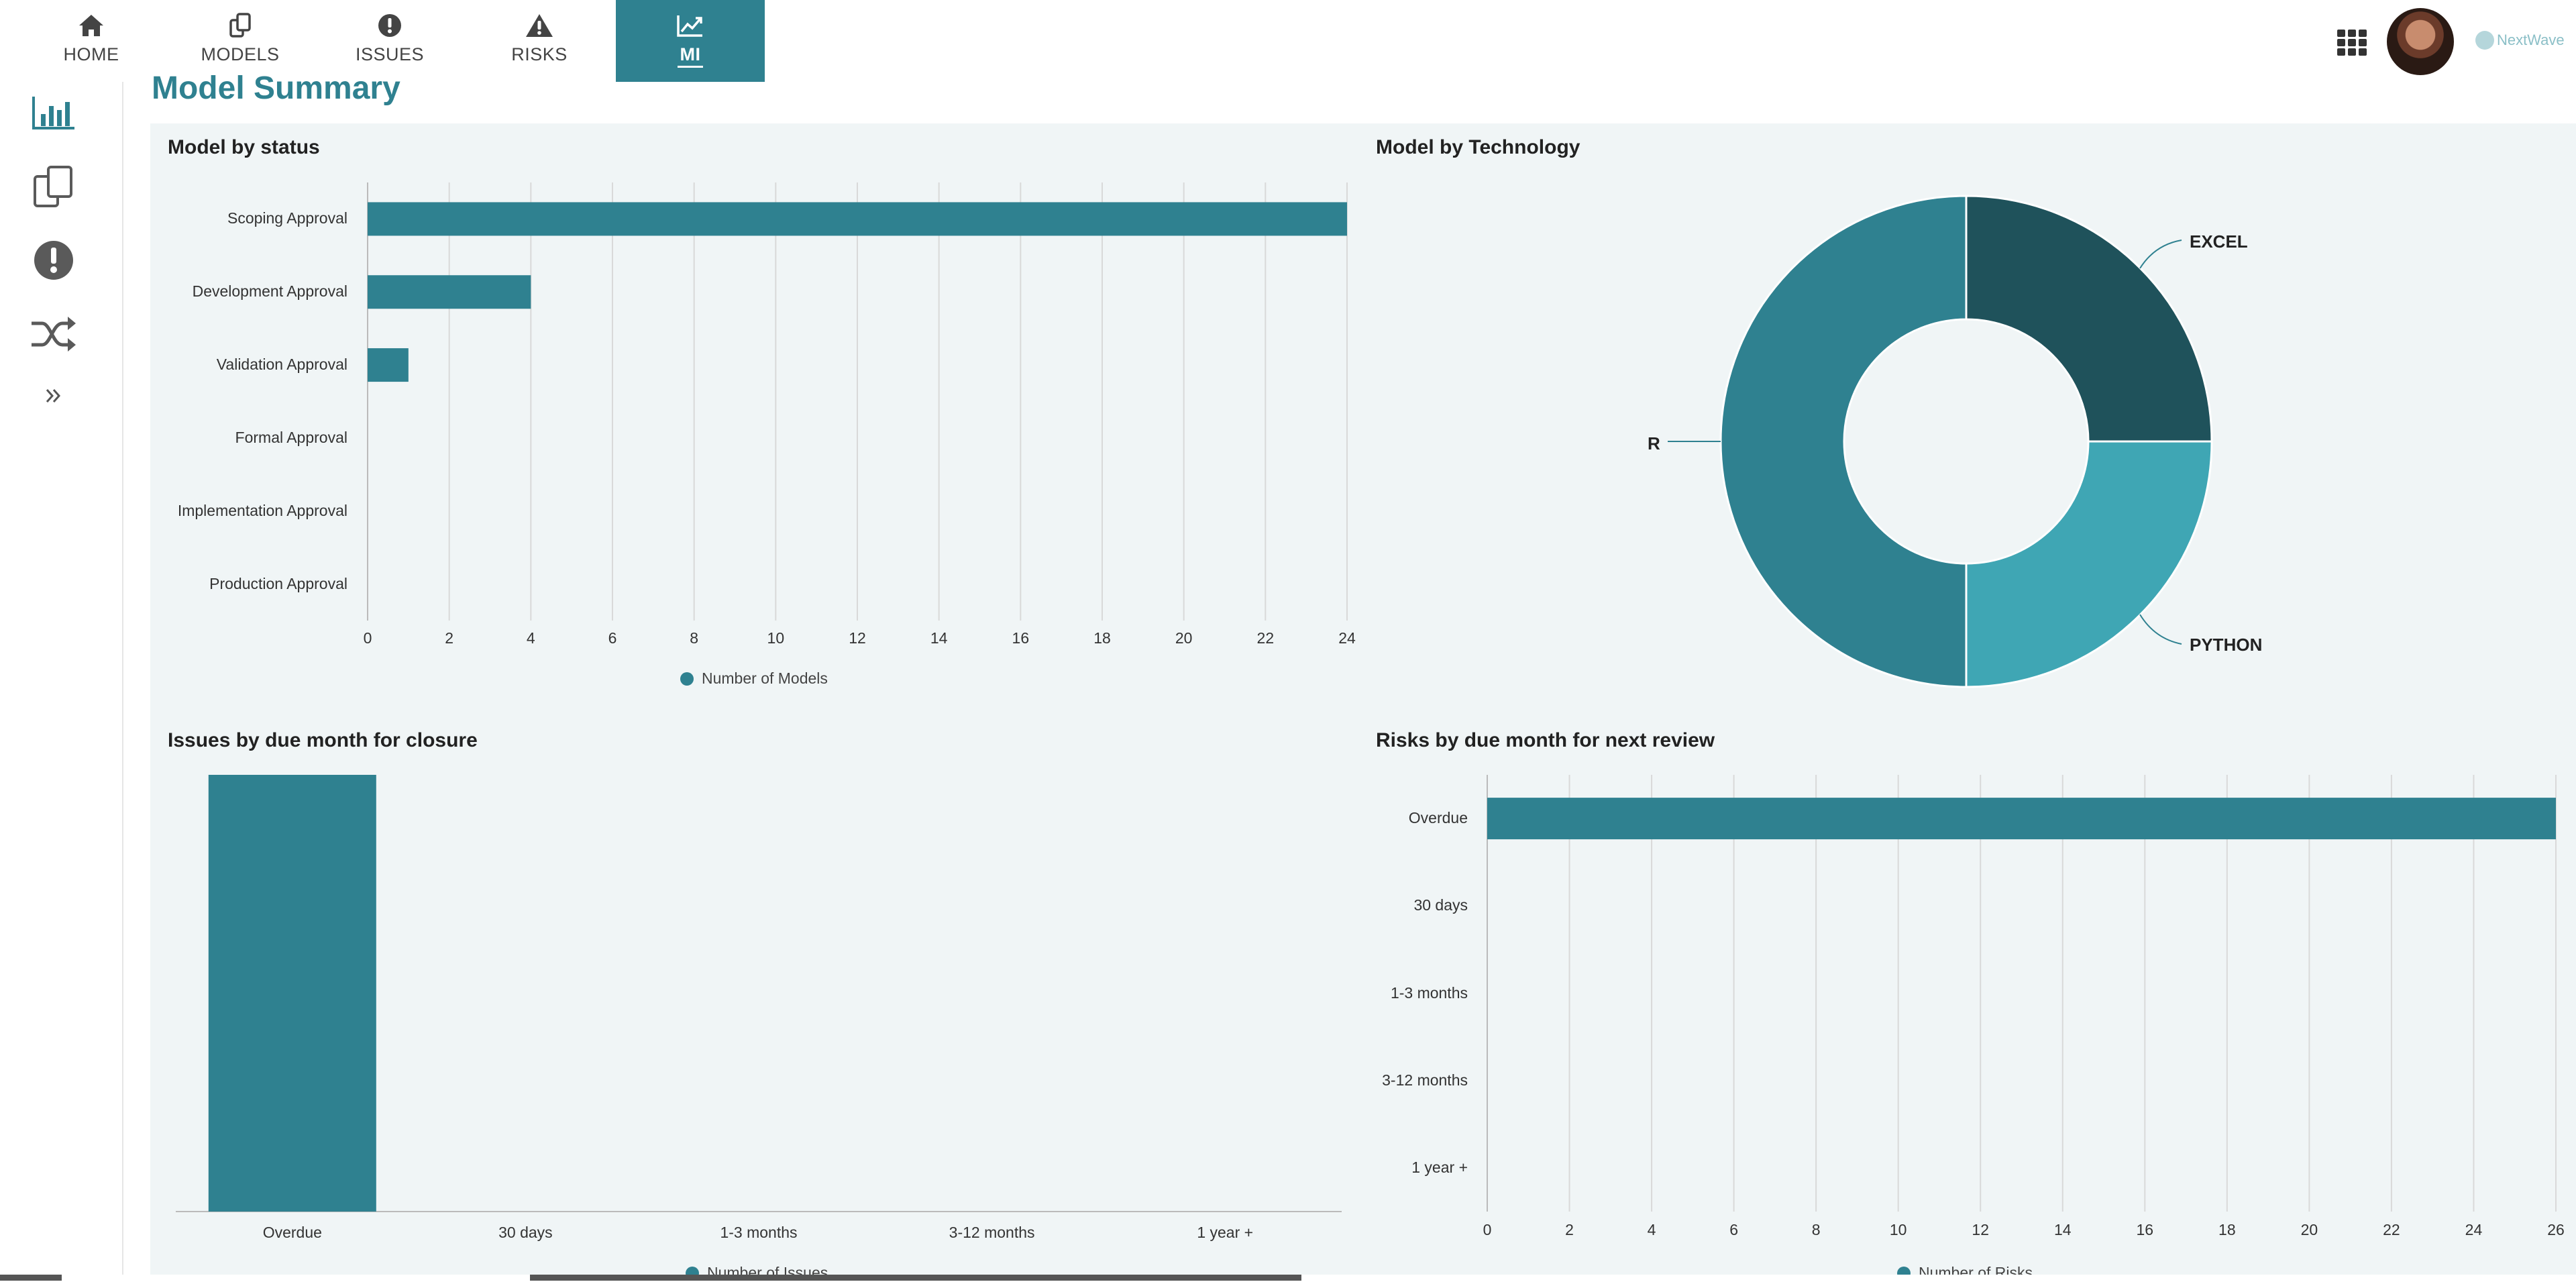 This screenshot has height=1282, width=2576. I want to click on expand-icon, so click(54, 396).